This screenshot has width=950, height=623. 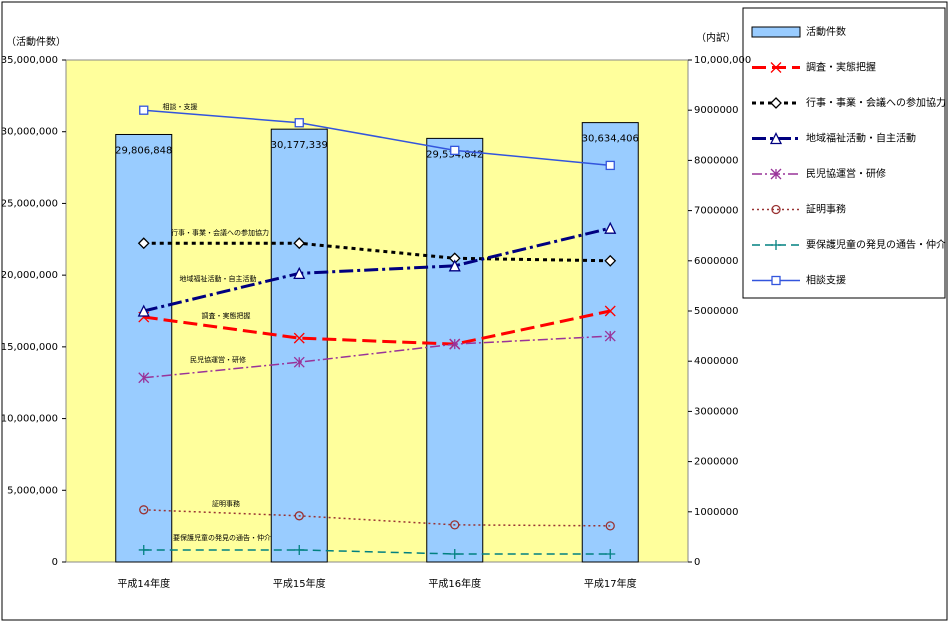 What do you see at coordinates (143, 583) in the screenshot?
I see `x-tick-label: 平成14年度` at bounding box center [143, 583].